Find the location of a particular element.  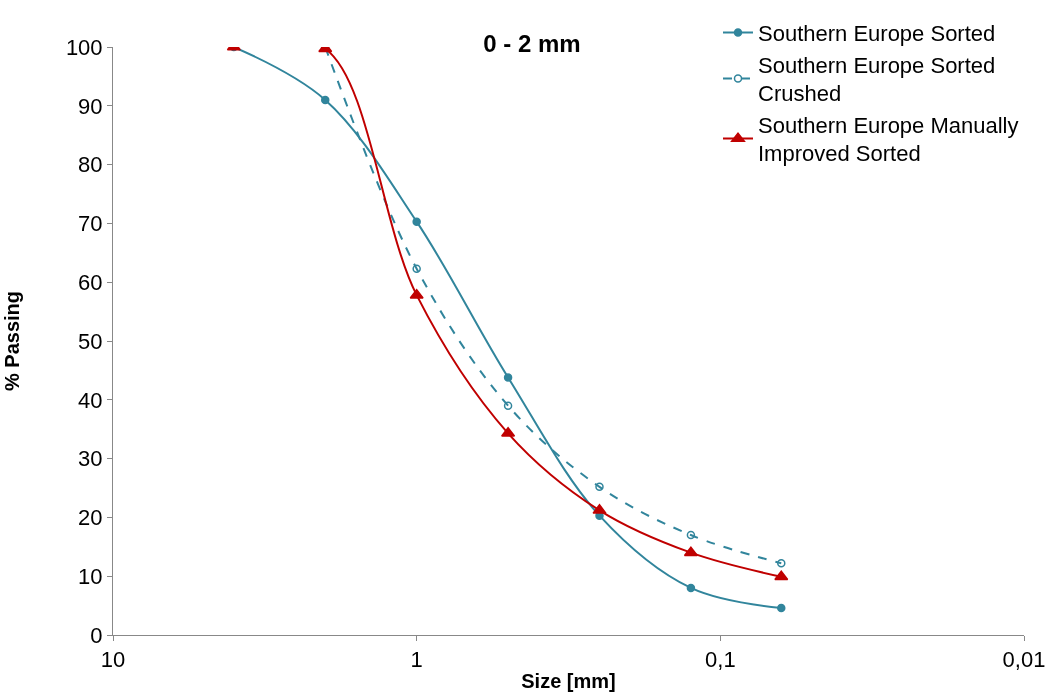

x-tick-label: 0,1 is located at coordinates (720, 660).